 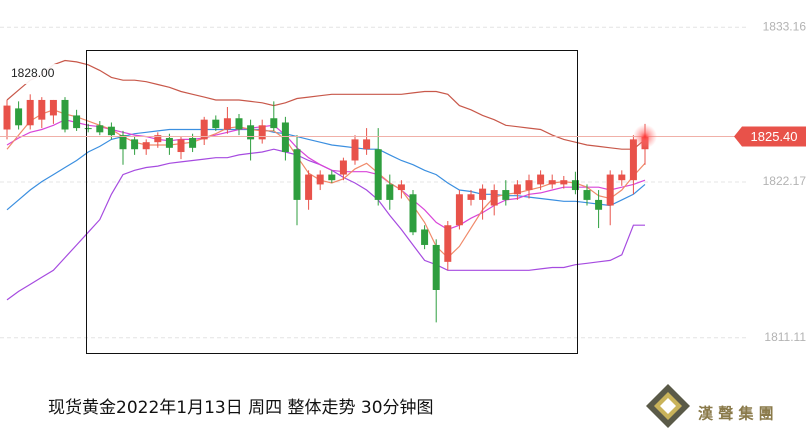 I want to click on last-price-tag, so click(x=770, y=136).